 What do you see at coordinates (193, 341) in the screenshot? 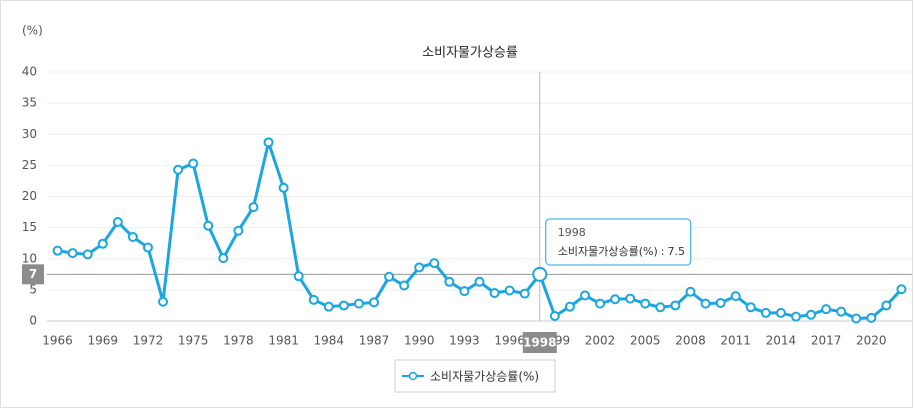
I see `x-tick-label: 1975` at bounding box center [193, 341].